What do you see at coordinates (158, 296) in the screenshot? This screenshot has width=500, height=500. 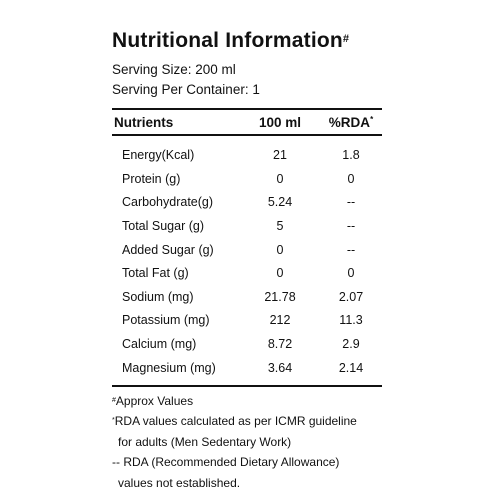 I see `nutrient-name: Sodium (mg)` at bounding box center [158, 296].